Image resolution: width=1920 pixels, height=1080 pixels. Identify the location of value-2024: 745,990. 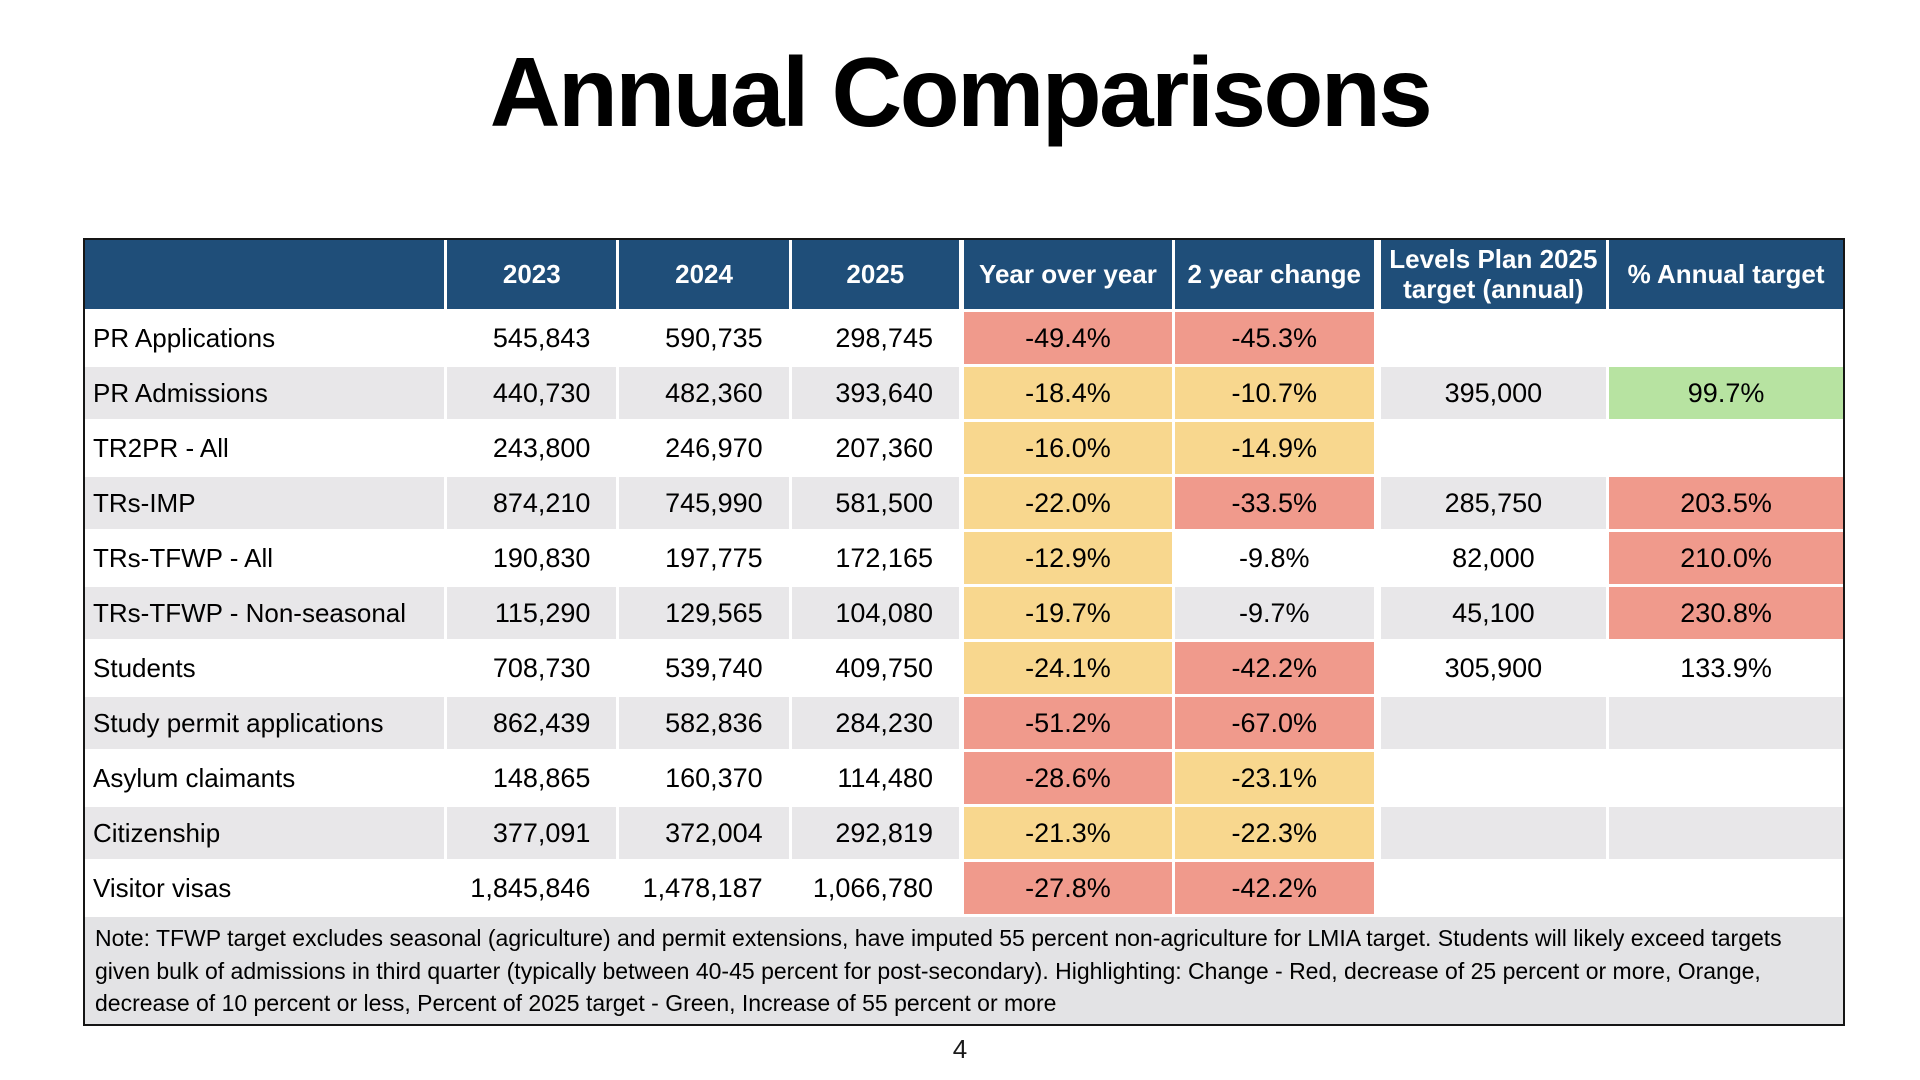
(705, 504).